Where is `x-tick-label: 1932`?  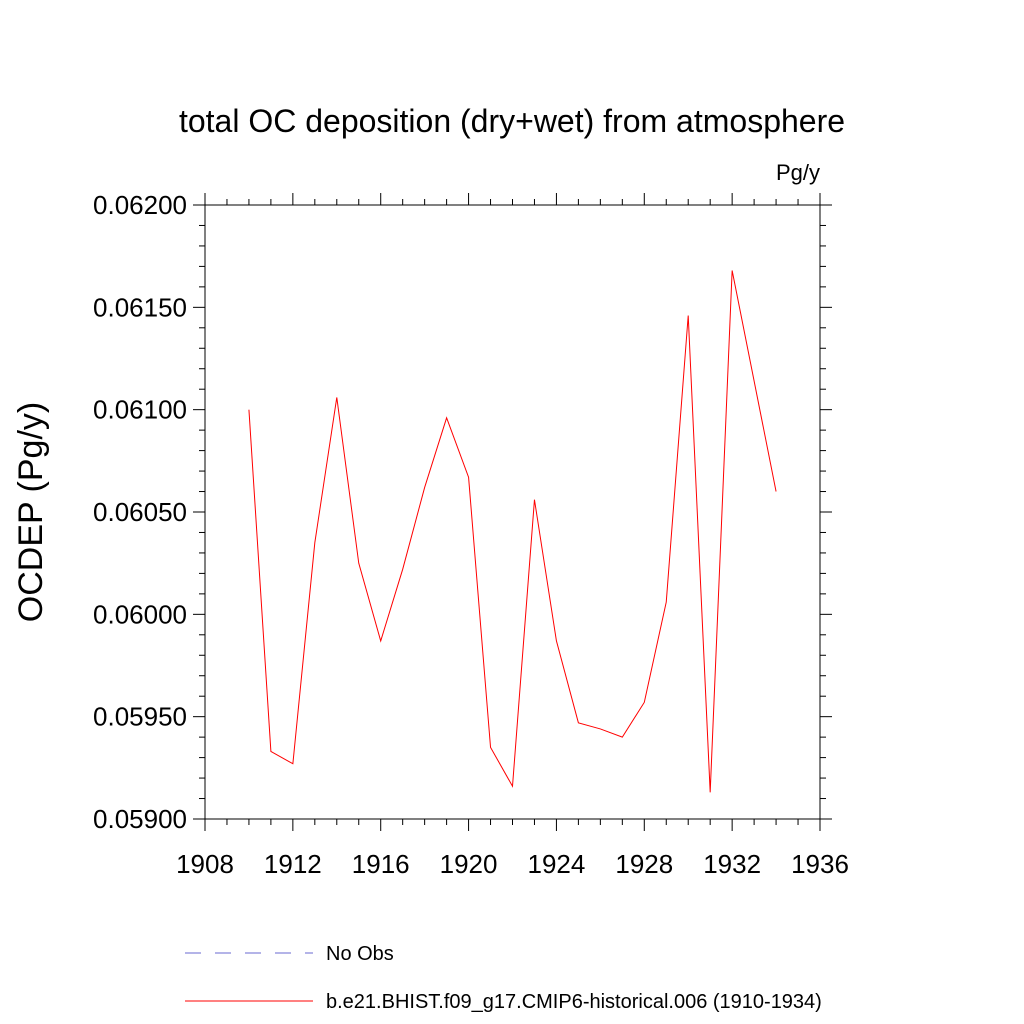 x-tick-label: 1932 is located at coordinates (732, 864).